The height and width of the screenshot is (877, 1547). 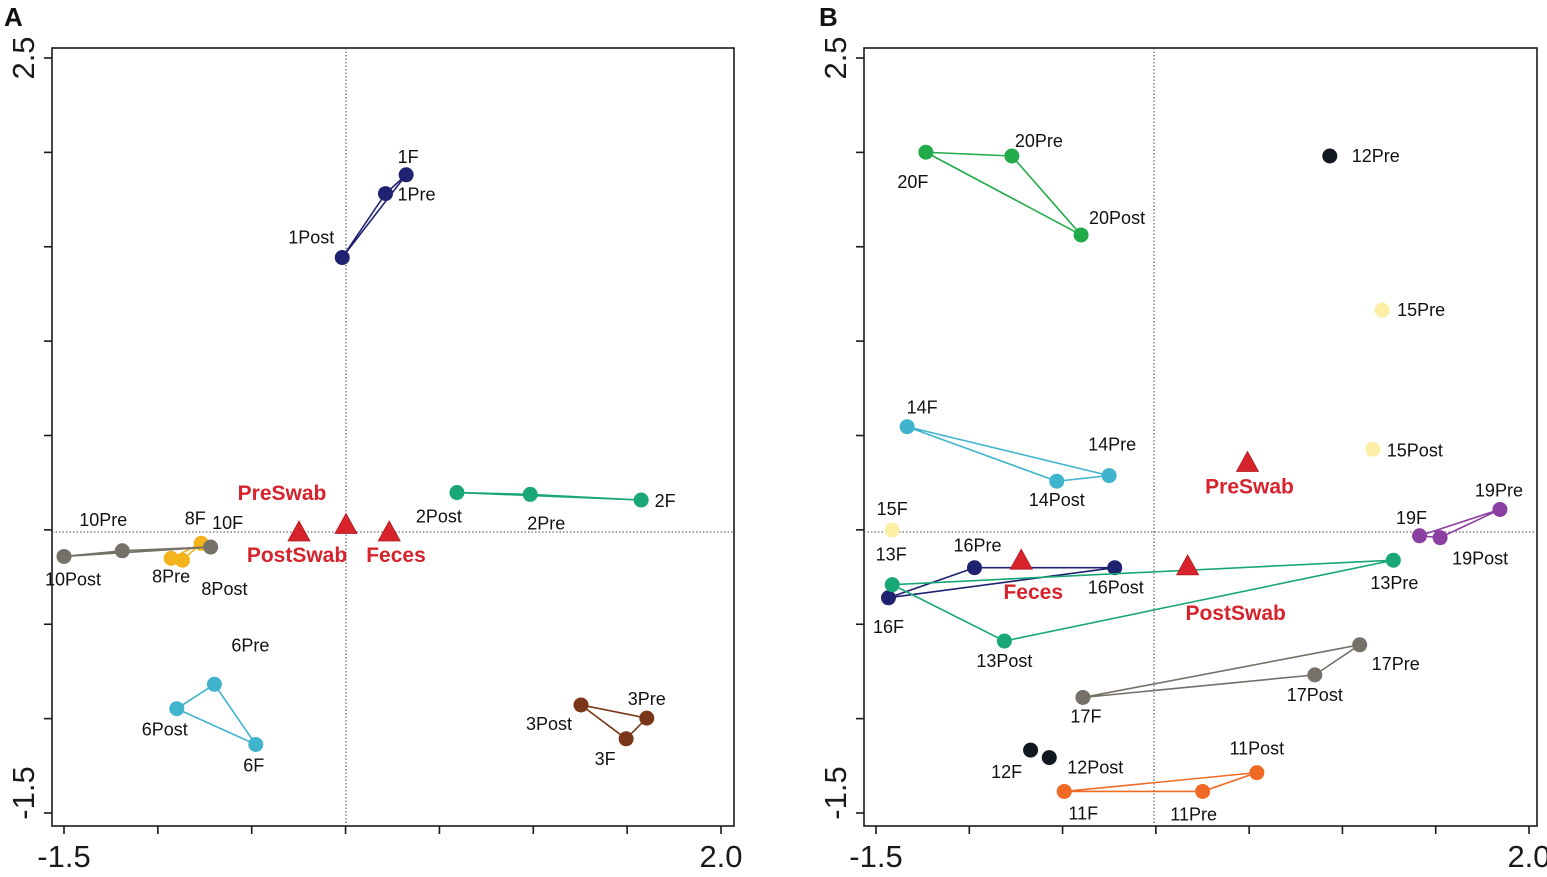 I want to click on point-label: 8F, so click(x=195, y=518).